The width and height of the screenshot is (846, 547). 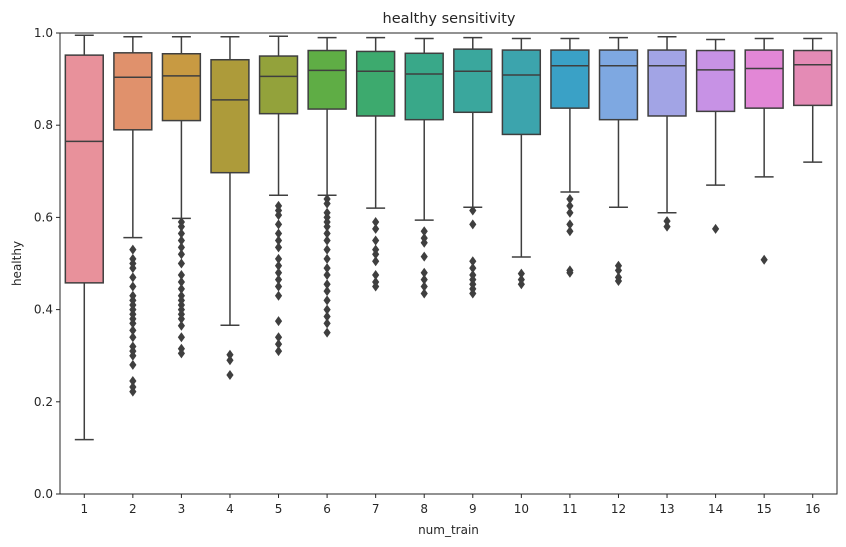 What do you see at coordinates (43, 125) in the screenshot?
I see `y-tick-label: 0.8` at bounding box center [43, 125].